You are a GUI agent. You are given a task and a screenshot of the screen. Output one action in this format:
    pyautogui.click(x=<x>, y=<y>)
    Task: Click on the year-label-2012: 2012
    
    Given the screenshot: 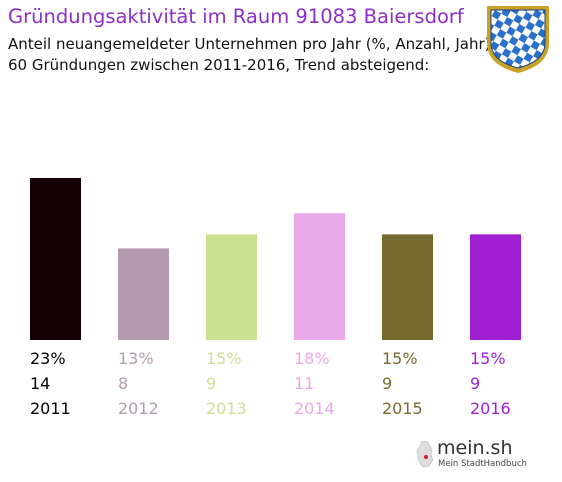 What is the action you would take?
    pyautogui.click(x=138, y=408)
    